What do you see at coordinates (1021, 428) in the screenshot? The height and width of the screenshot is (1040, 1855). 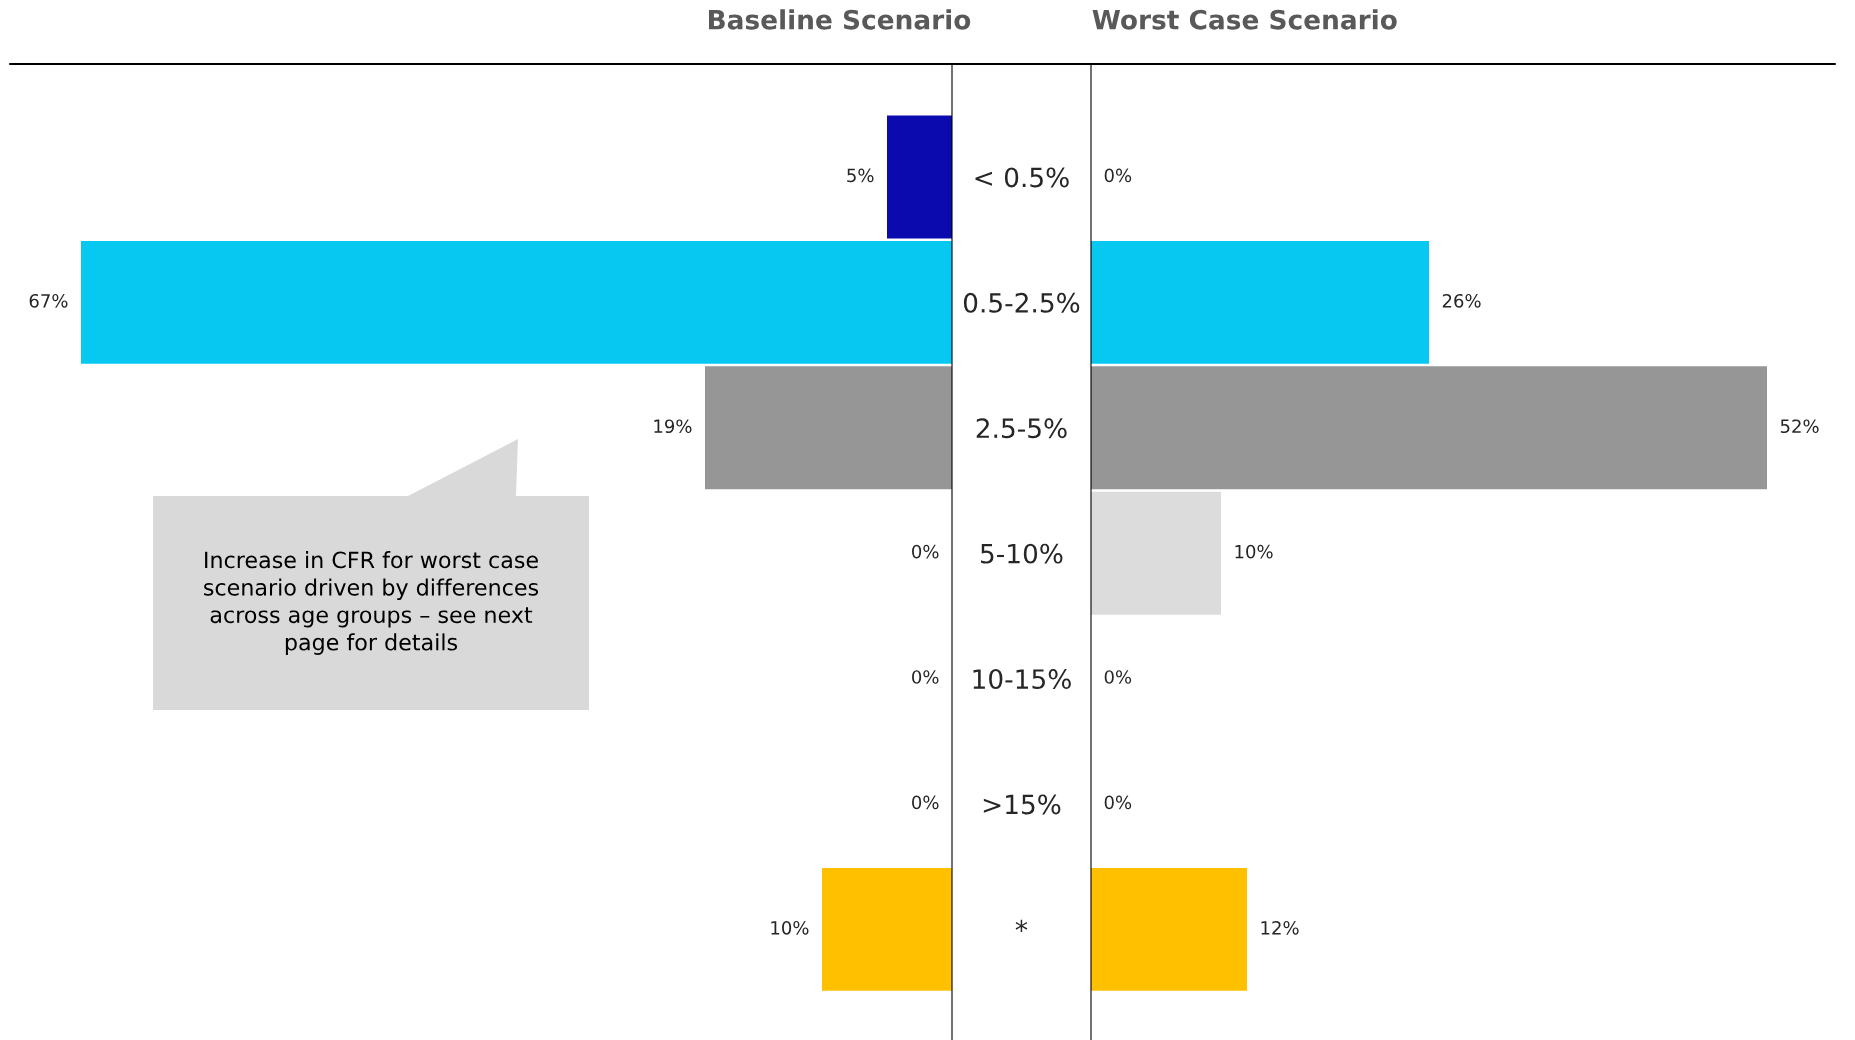 I see `y-tick-label: 2.5-5%` at bounding box center [1021, 428].